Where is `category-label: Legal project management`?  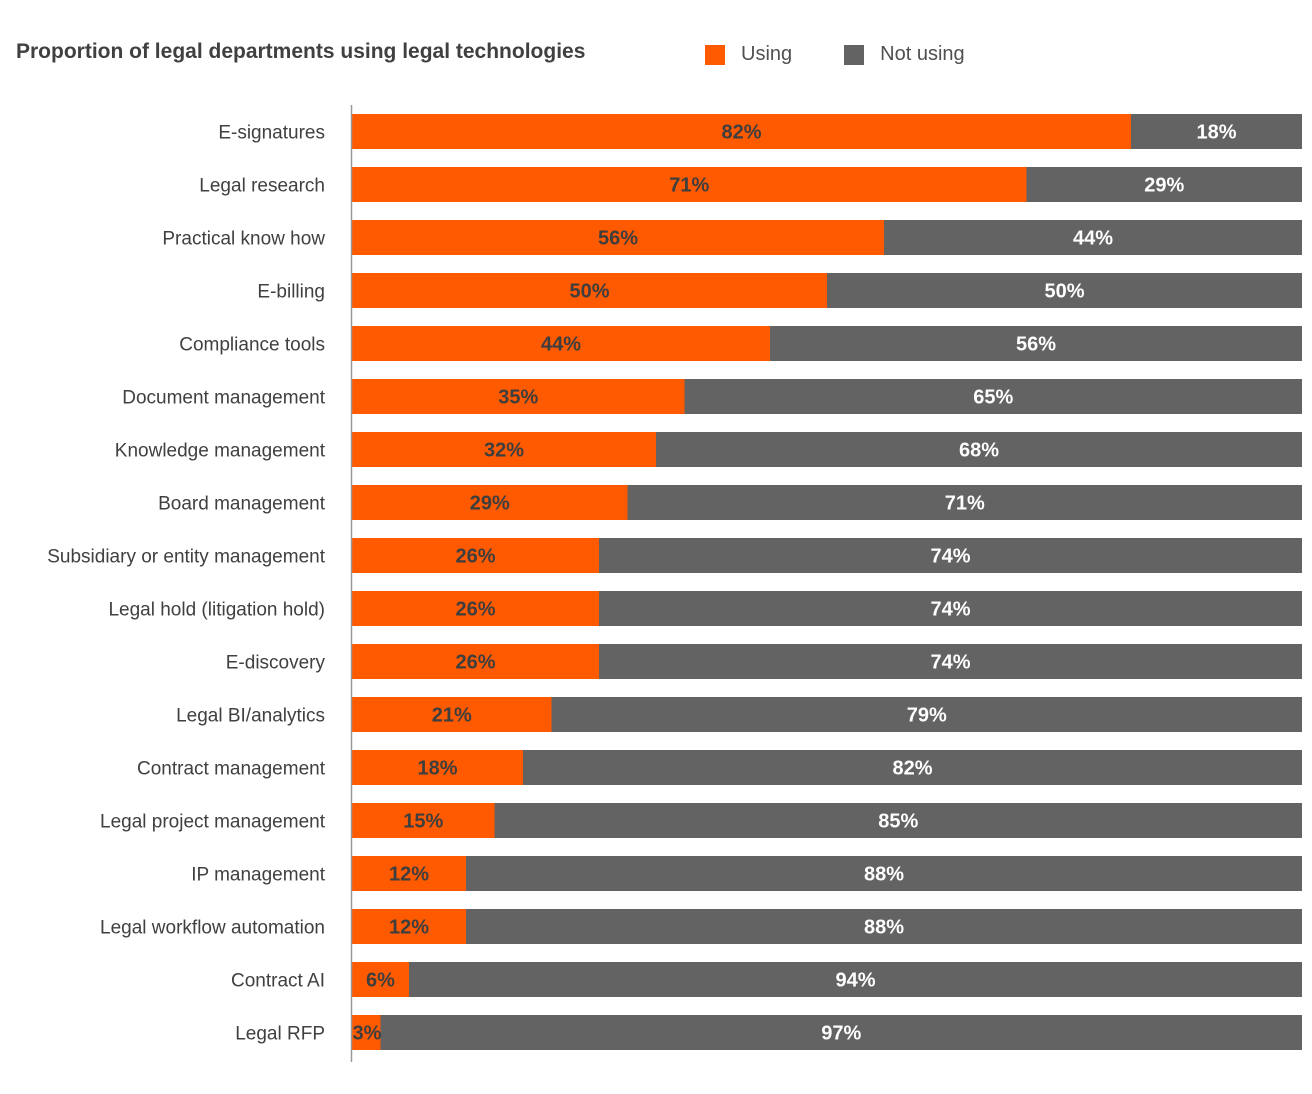 category-label: Legal project management is located at coordinates (213, 822).